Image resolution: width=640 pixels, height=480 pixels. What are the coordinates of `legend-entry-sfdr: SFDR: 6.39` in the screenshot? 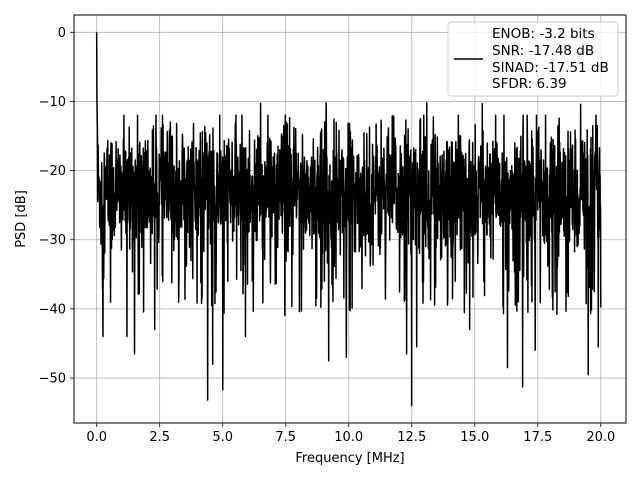 It's located at (529, 84).